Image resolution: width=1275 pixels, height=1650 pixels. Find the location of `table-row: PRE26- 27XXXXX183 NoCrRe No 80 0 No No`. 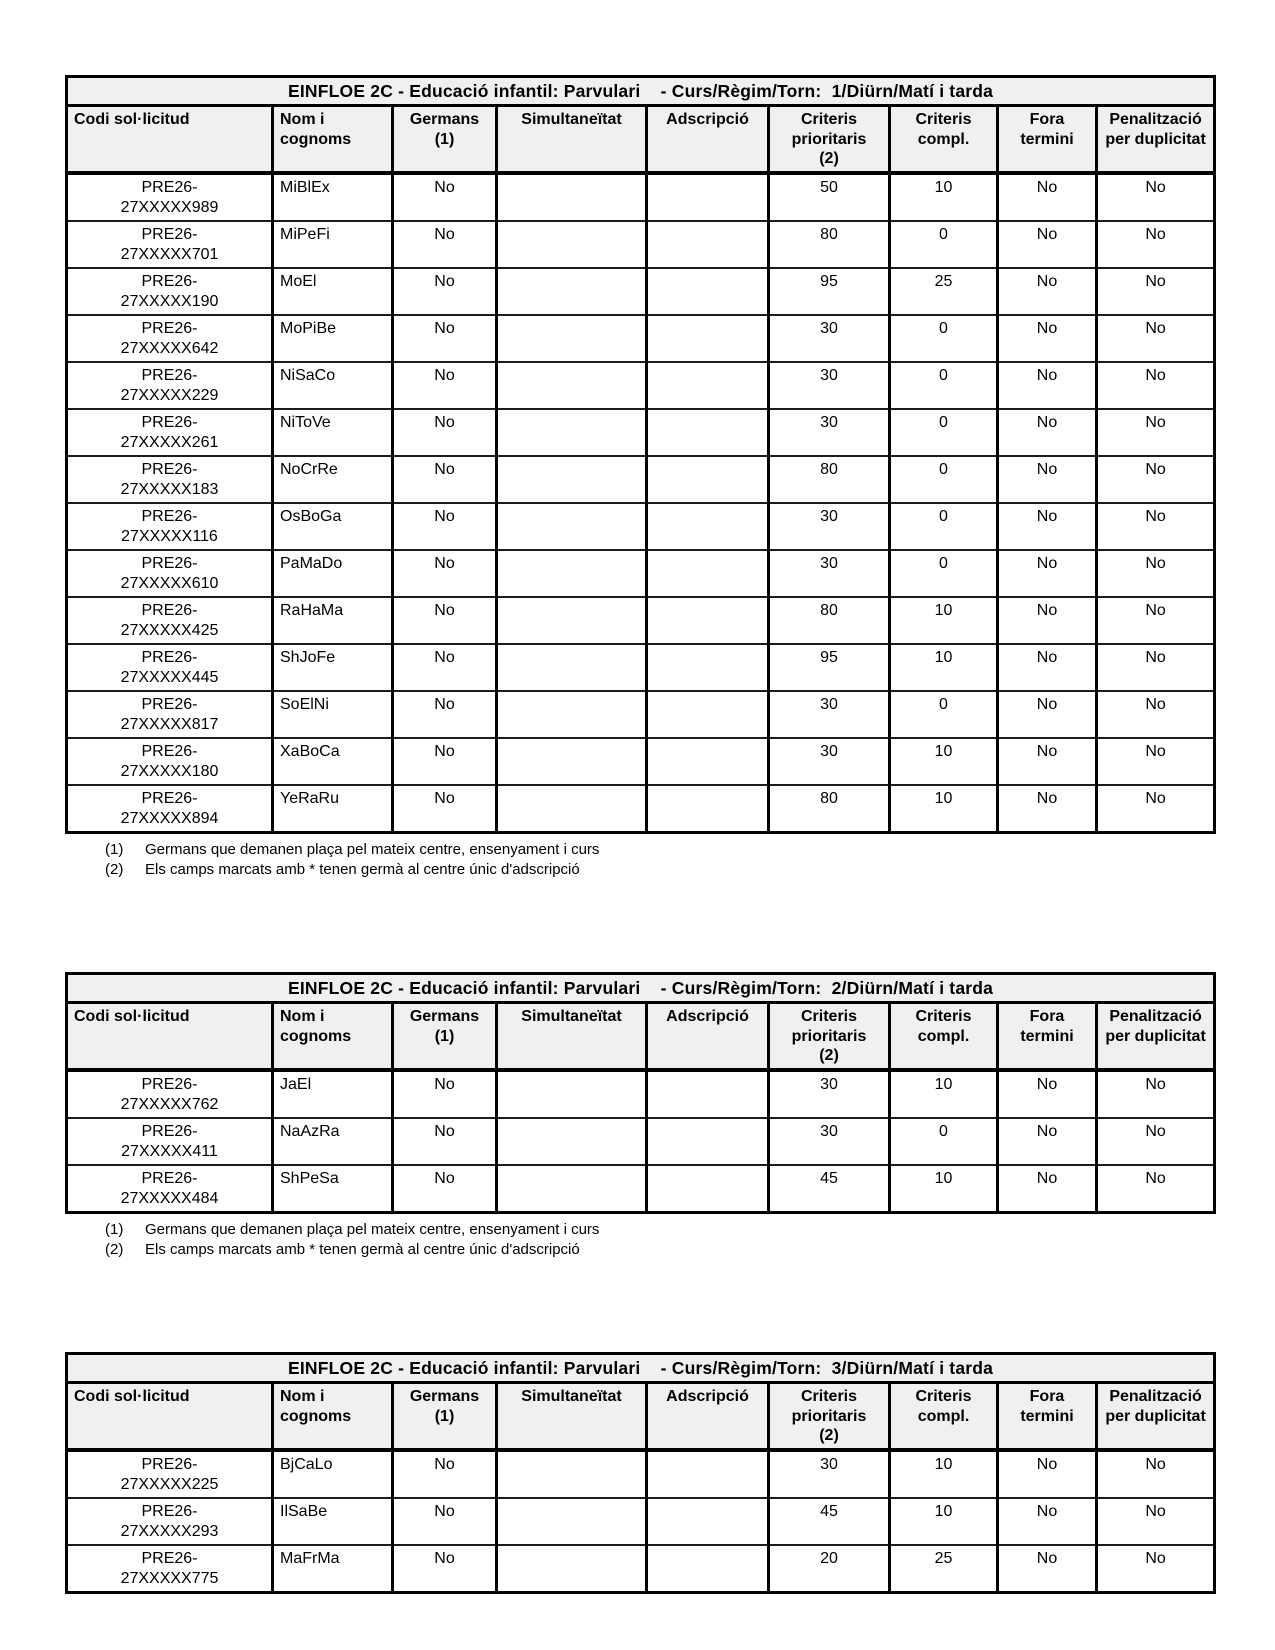

table-row: PRE26- 27XXXXX183 NoCrRe No 80 0 No No is located at coordinates (641, 478).